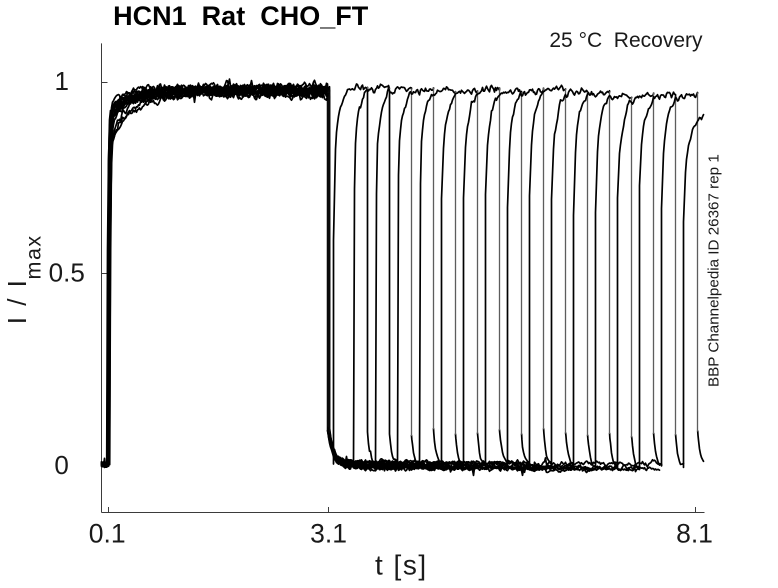  What do you see at coordinates (401, 565) in the screenshot?
I see `svg-text: t [s]` at bounding box center [401, 565].